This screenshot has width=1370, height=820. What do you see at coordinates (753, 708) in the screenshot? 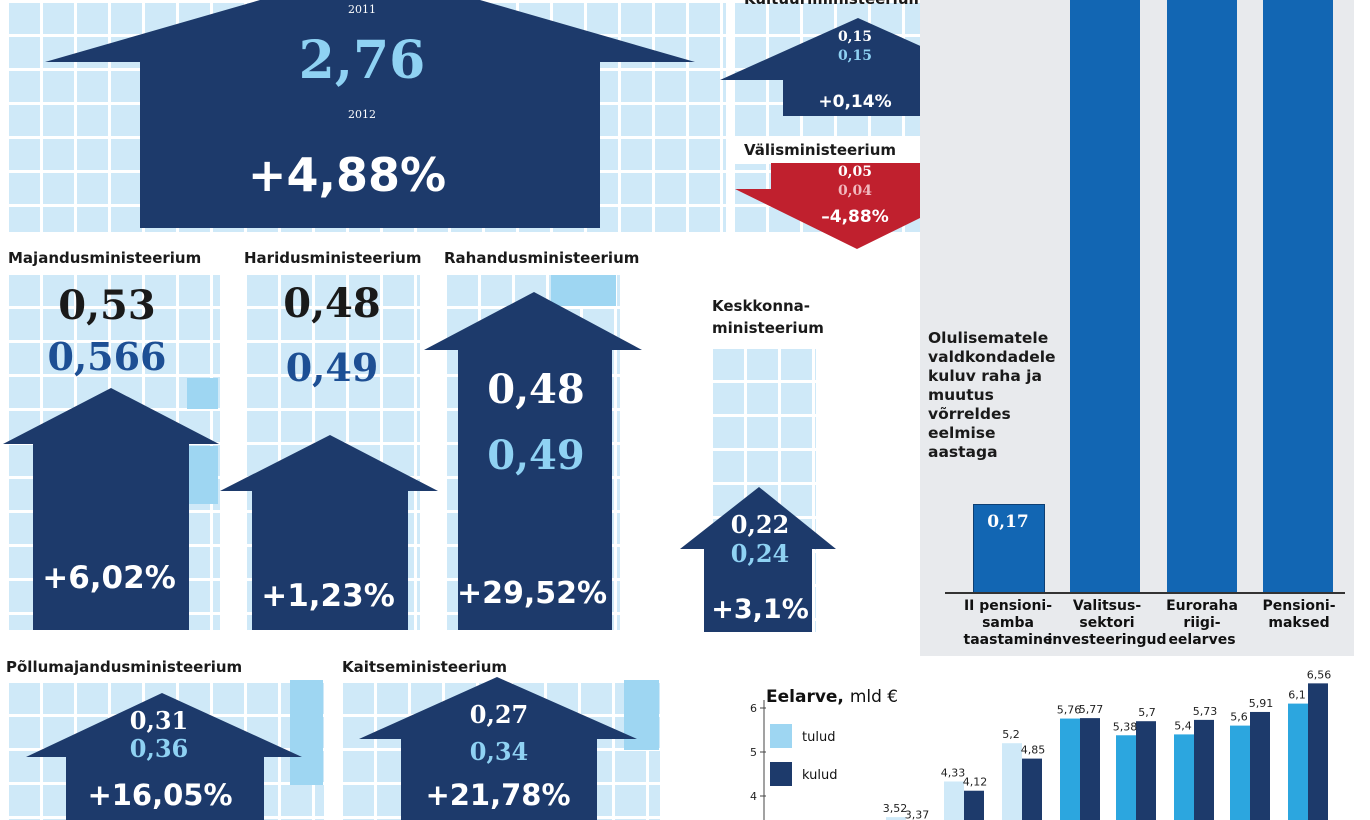
I see `y-tick-label: 6` at bounding box center [753, 708].